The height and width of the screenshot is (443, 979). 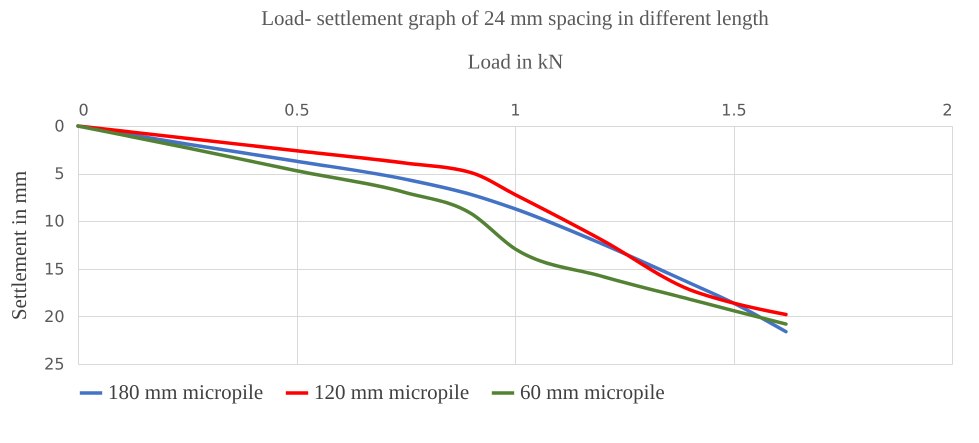 What do you see at coordinates (392, 392) in the screenshot?
I see `legend-label: 120 mm micropile` at bounding box center [392, 392].